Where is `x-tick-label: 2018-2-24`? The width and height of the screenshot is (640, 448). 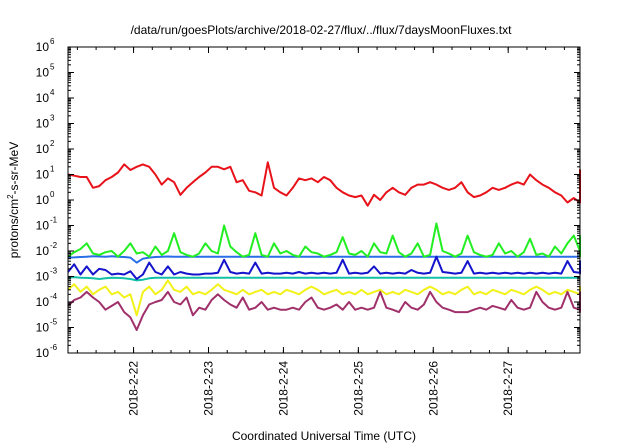 x-tick-label: 2018-2-24 is located at coordinates (283, 388).